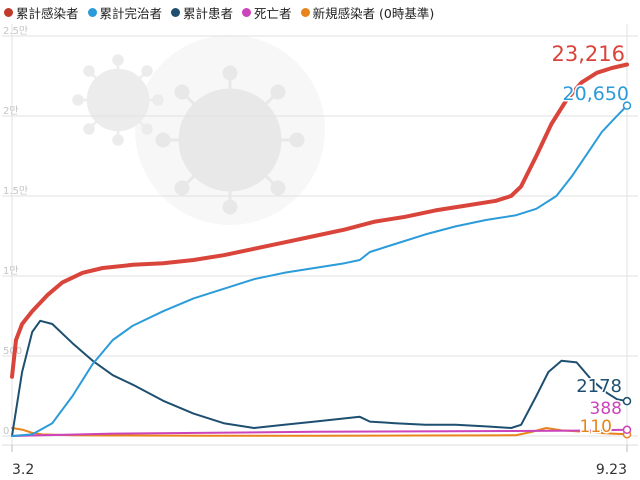 Image resolution: width=640 pixels, height=480 pixels. Describe the element at coordinates (596, 94) in the screenshot. I see `series-end-label: 20,650` at that location.